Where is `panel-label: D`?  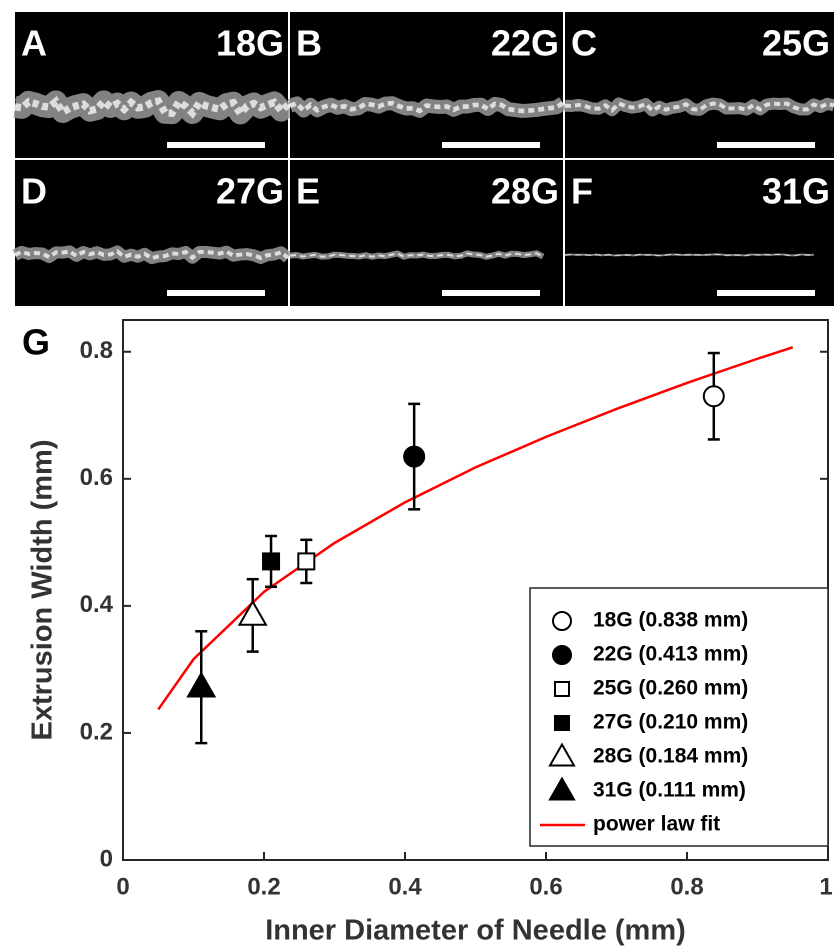 panel-label: D is located at coordinates (34, 191).